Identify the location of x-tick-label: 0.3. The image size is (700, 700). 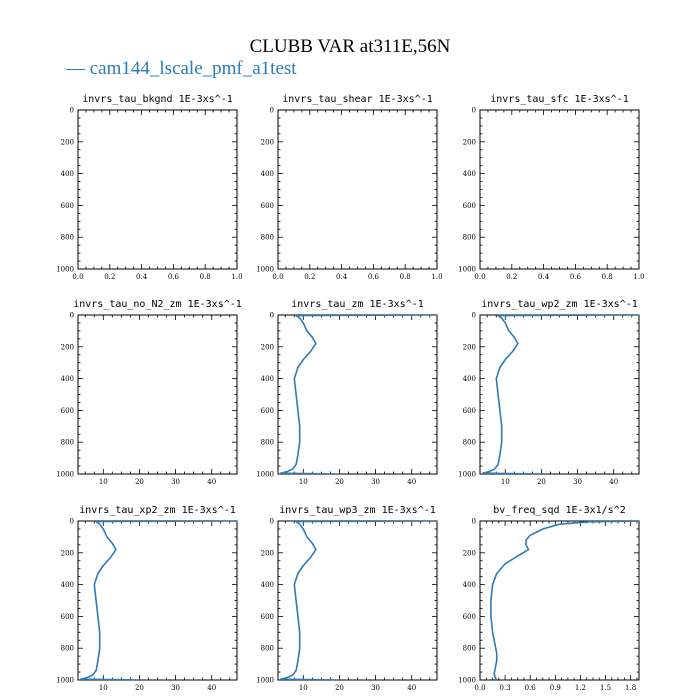
(505, 688).